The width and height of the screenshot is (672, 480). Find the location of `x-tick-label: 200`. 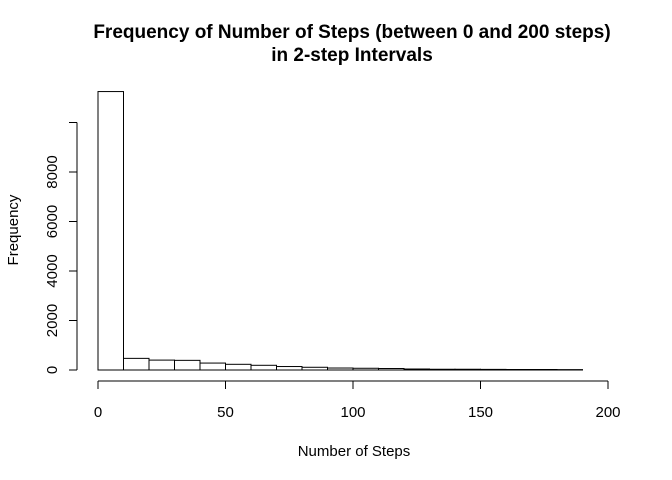

x-tick-label: 200 is located at coordinates (607, 412).